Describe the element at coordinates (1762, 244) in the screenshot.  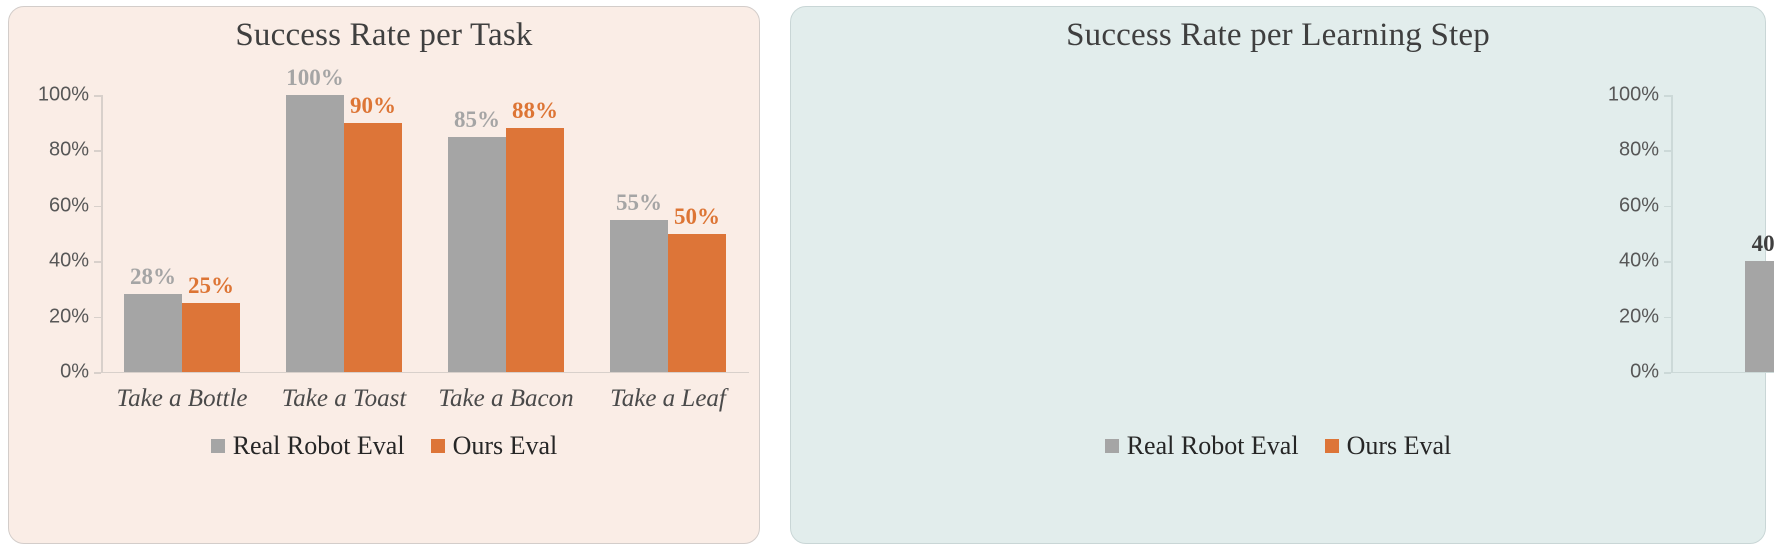
I see `bar-value-label: 40%` at that location.